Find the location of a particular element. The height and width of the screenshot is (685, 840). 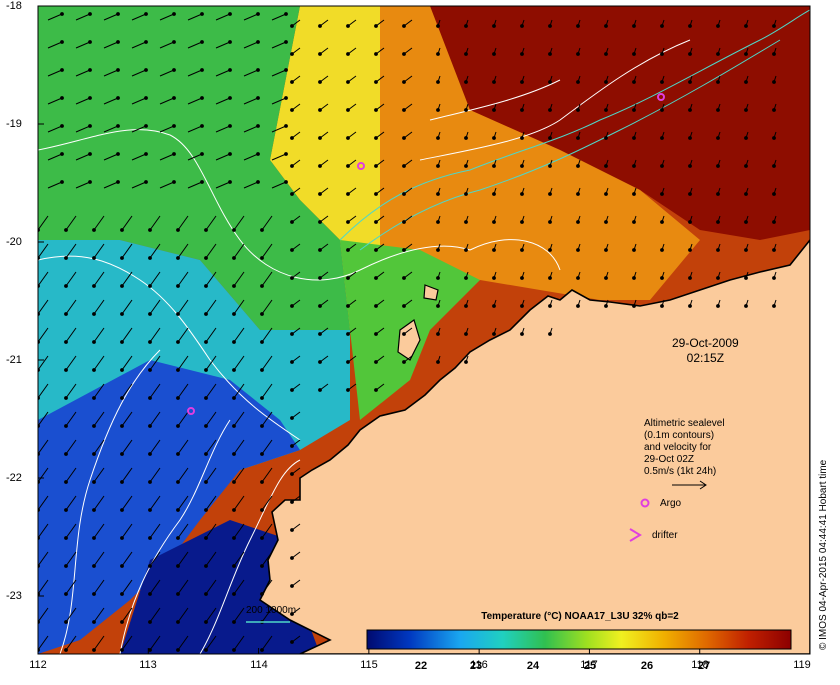

drifter-label: drifter is located at coordinates (665, 535).